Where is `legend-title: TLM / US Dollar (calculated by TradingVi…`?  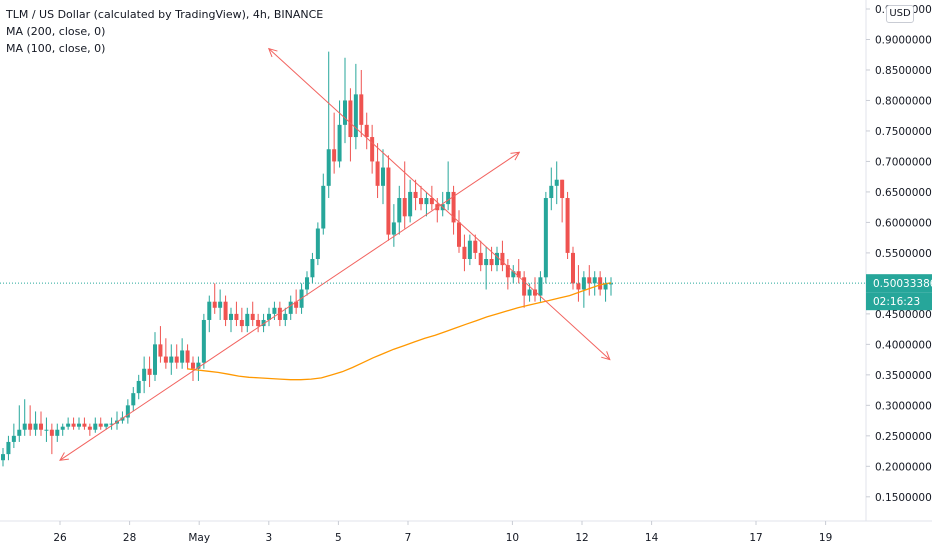 legend-title: TLM / US Dollar (calculated by TradingVi… is located at coordinates (165, 14).